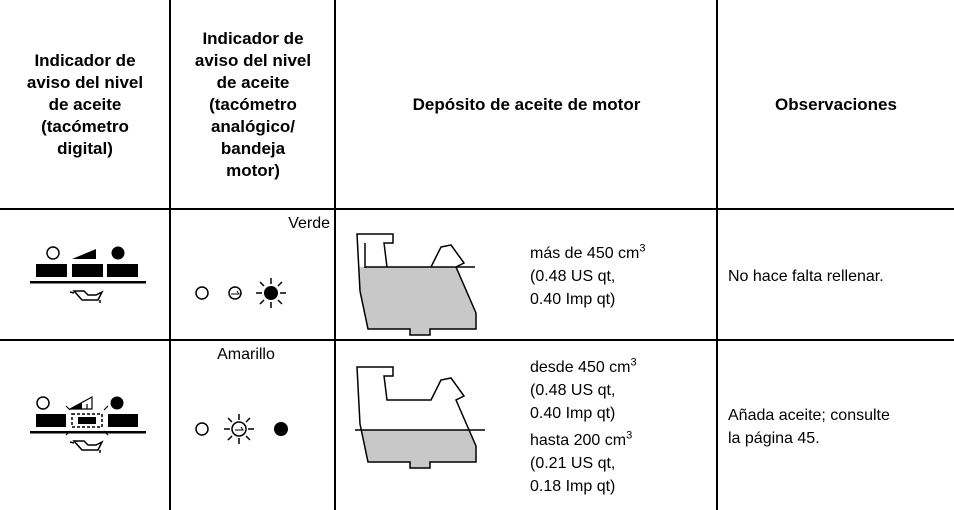 The height and width of the screenshot is (510, 954). I want to click on header-line: bandeja, so click(253, 148).